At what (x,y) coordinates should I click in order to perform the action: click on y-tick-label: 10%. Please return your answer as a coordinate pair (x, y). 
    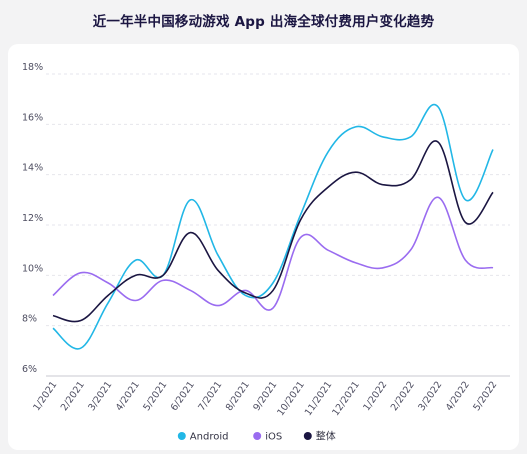
    Looking at the image, I should click on (32, 268).